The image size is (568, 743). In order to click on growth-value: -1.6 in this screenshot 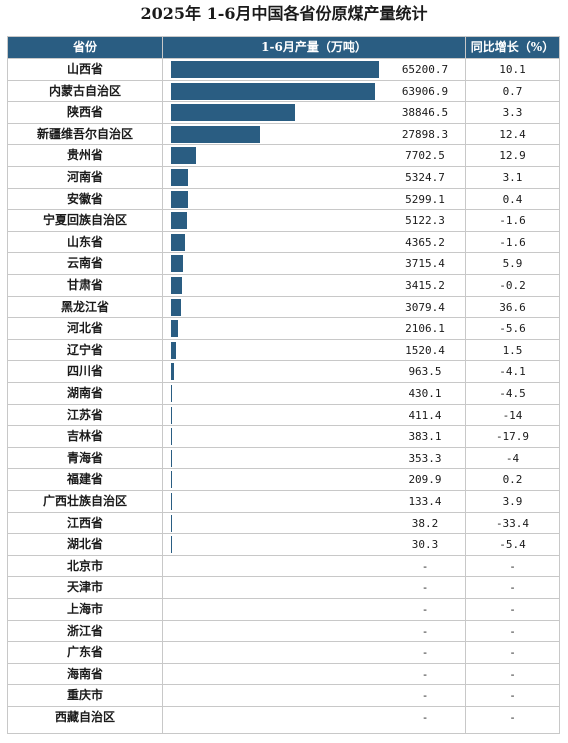, I will do `click(512, 242)`.